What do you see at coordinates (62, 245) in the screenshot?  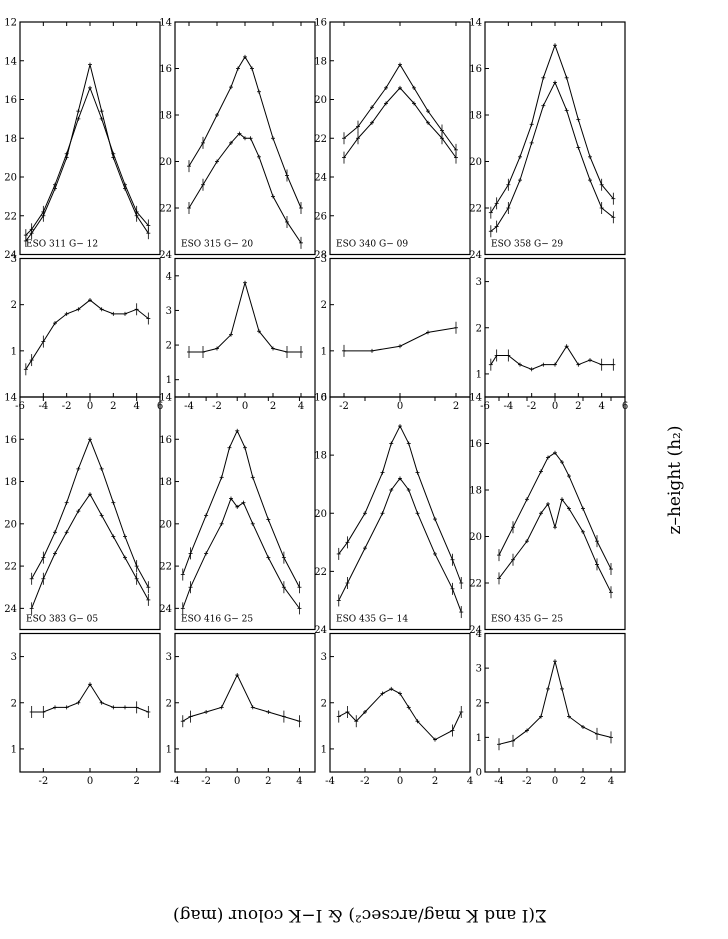 I see `galaxy-name-0: ESO 311 G− 12` at bounding box center [62, 245].